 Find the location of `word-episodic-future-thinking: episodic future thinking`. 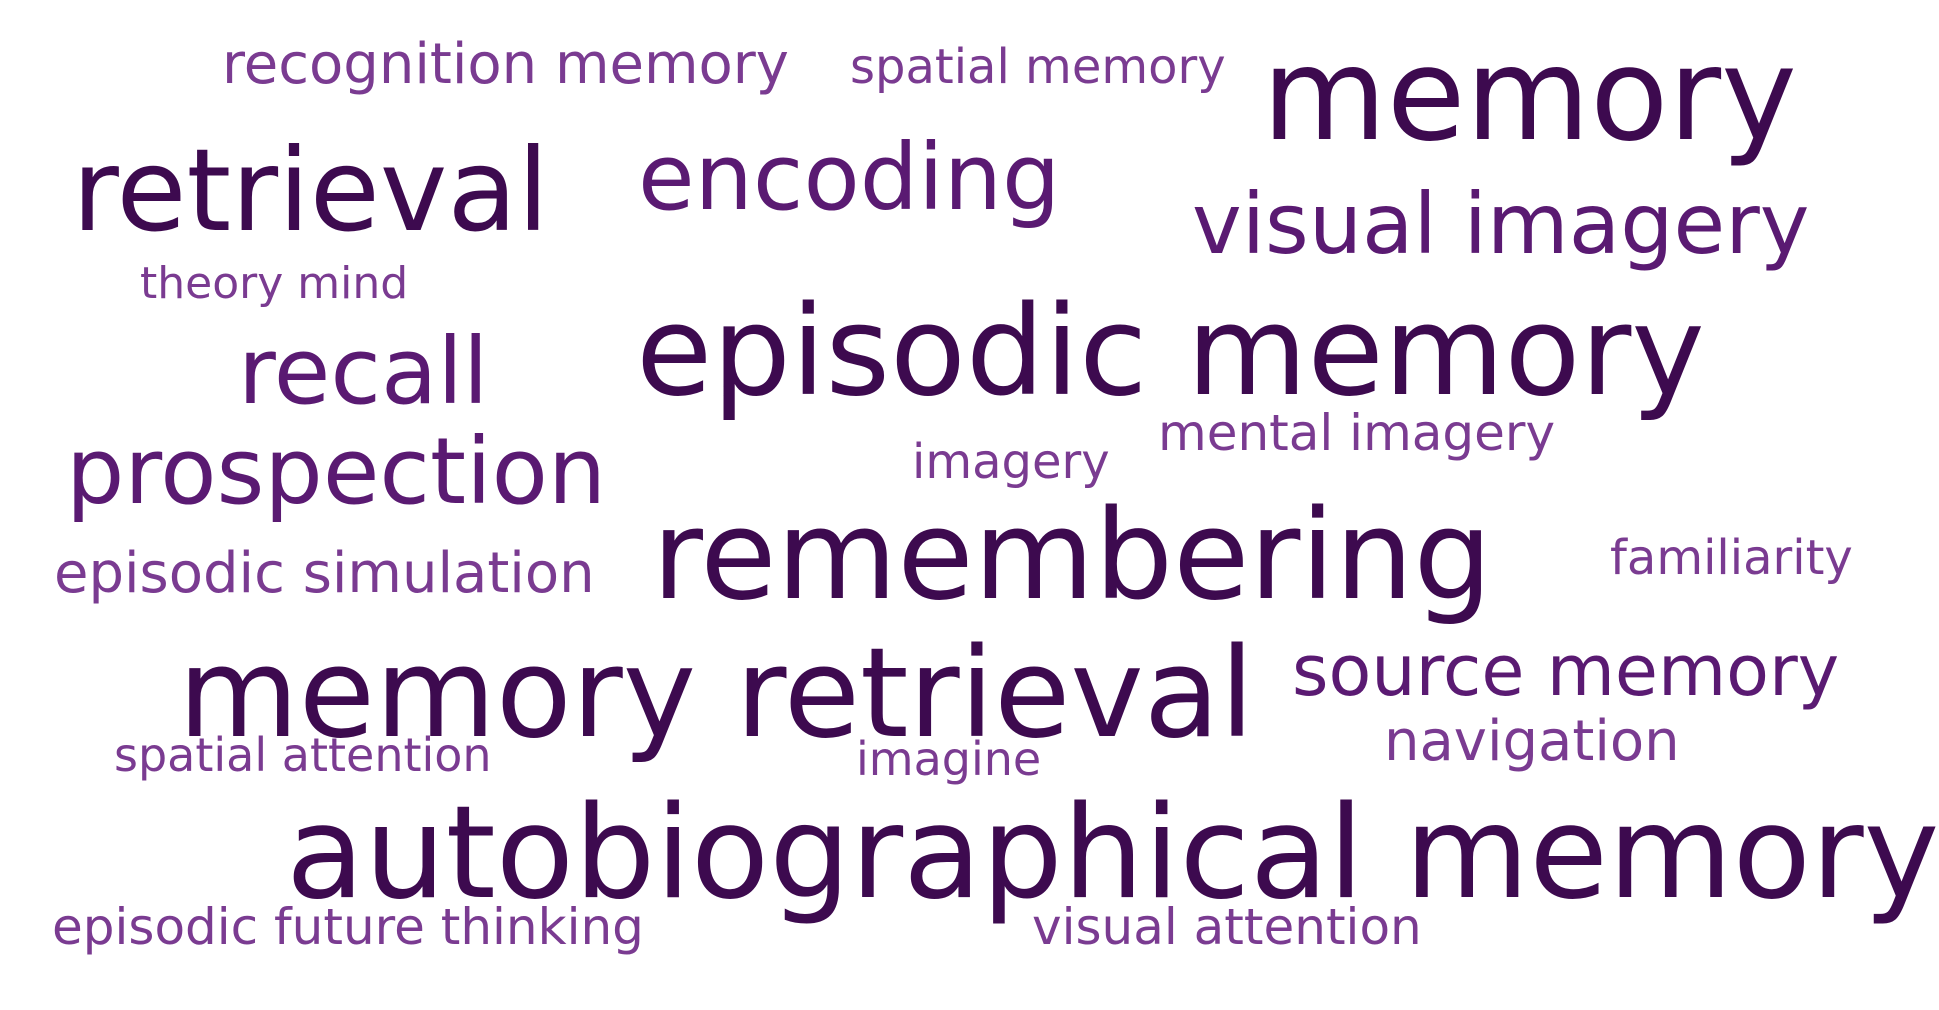

word-episodic-future-thinking: episodic future thinking is located at coordinates (348, 927).